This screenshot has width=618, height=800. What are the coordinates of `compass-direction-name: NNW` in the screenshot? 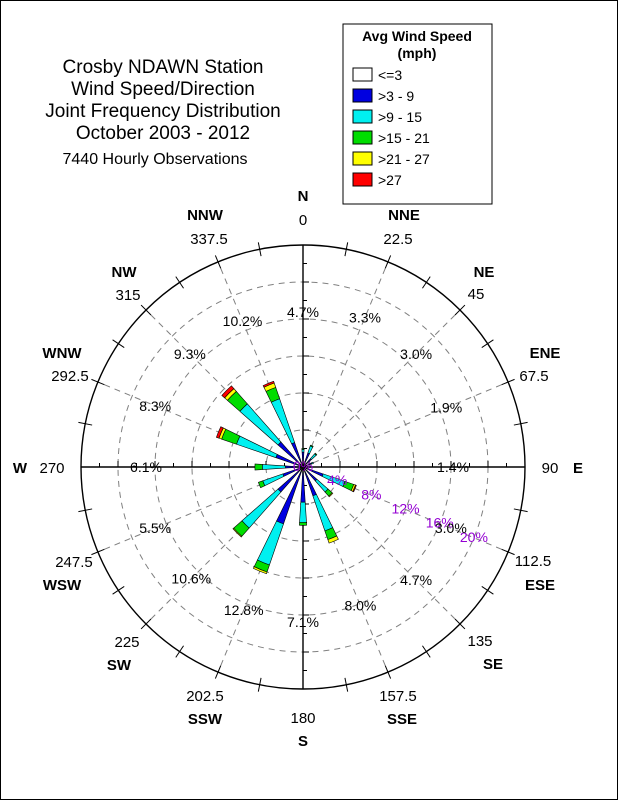 It's located at (205, 215).